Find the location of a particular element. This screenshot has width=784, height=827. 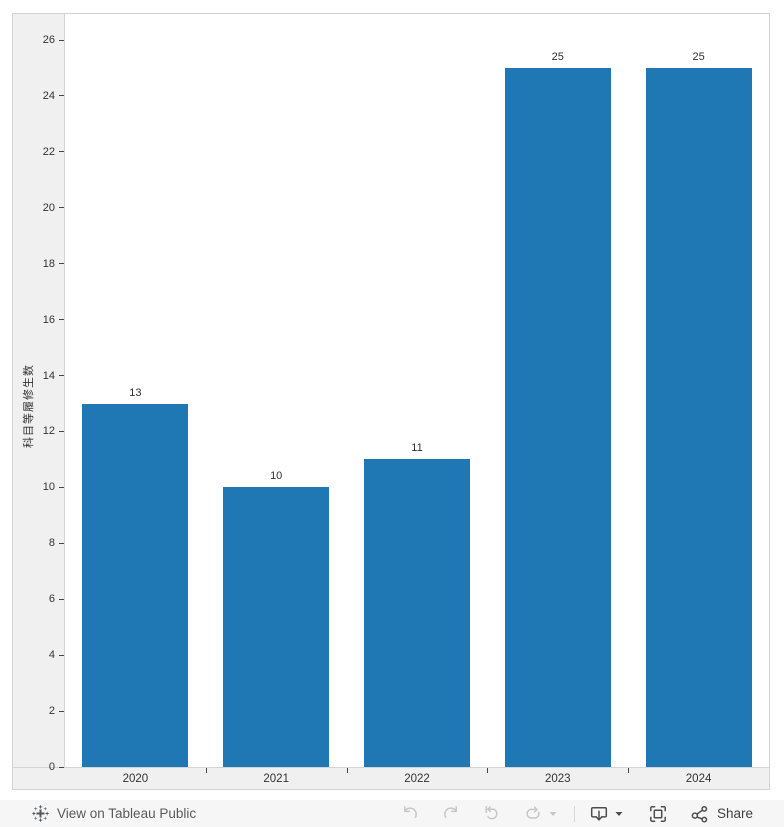

tableau-toolbar: View on Tableau Public is located at coordinates (392, 813).